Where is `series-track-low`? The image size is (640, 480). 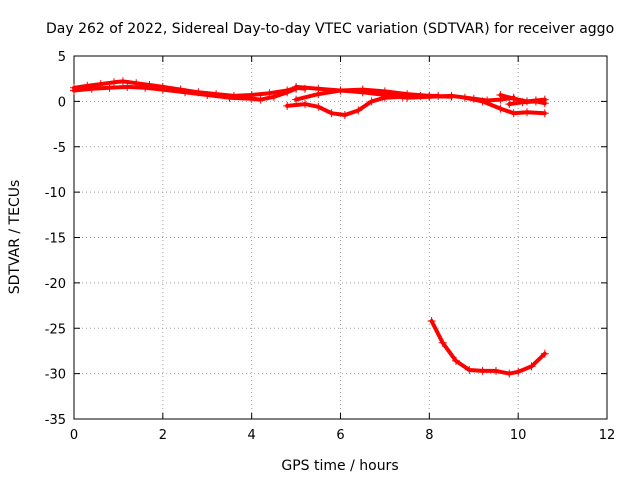
series-track-low is located at coordinates (488, 347).